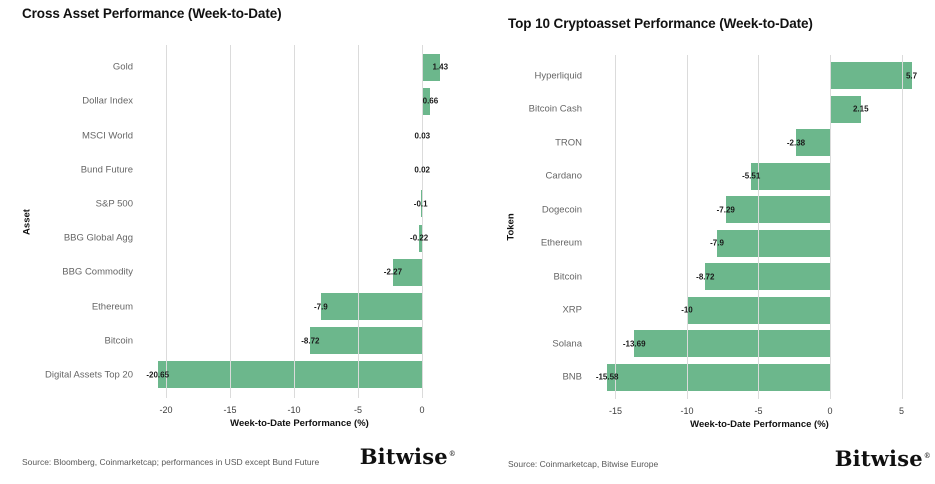 The image size is (935, 484). What do you see at coordinates (440, 67) in the screenshot?
I see `value-label: 1.43` at bounding box center [440, 67].